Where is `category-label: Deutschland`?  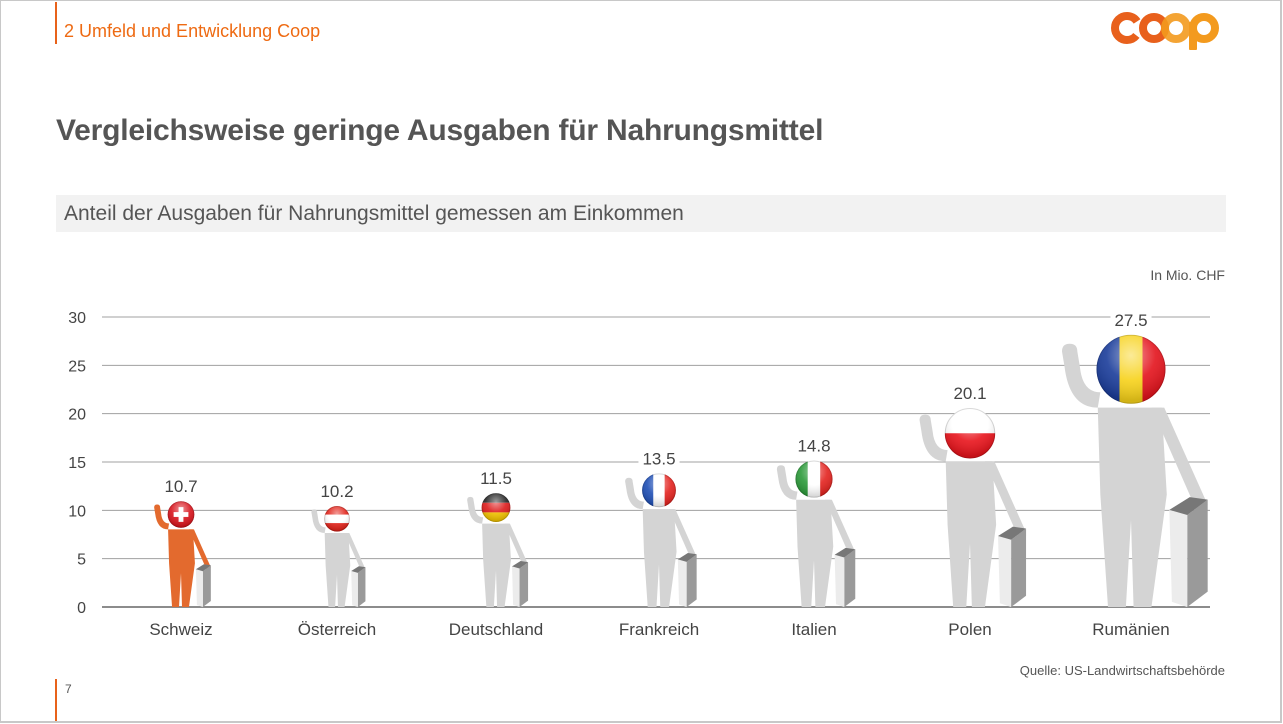 category-label: Deutschland is located at coordinates (496, 629).